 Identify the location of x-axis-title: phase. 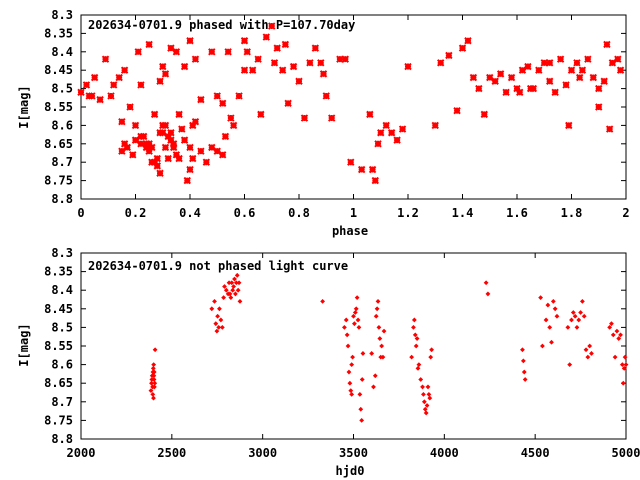
(350, 231).